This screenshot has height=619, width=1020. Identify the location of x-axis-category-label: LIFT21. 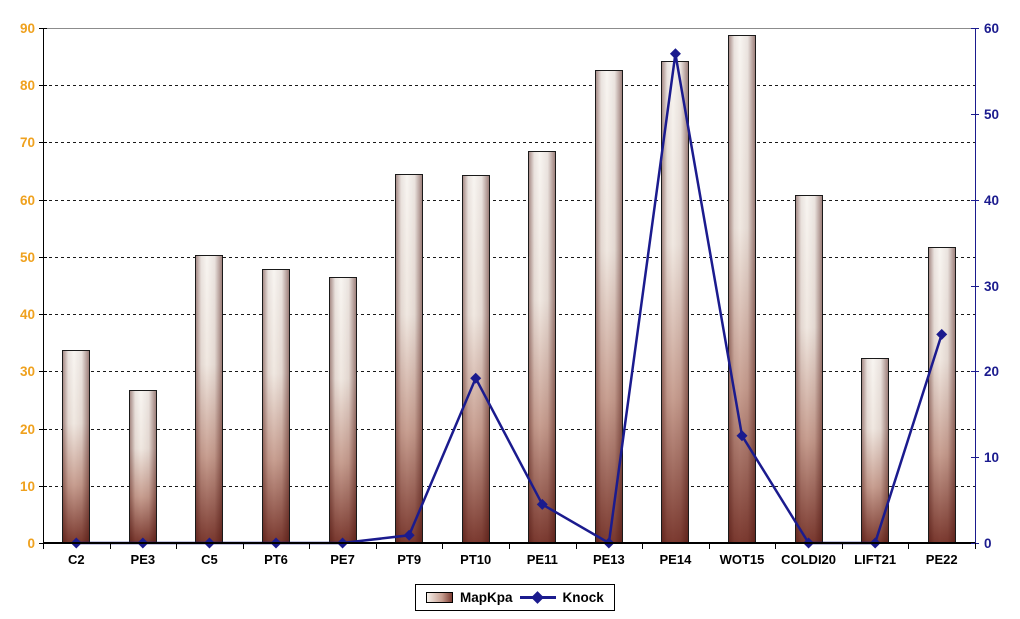
(875, 559).